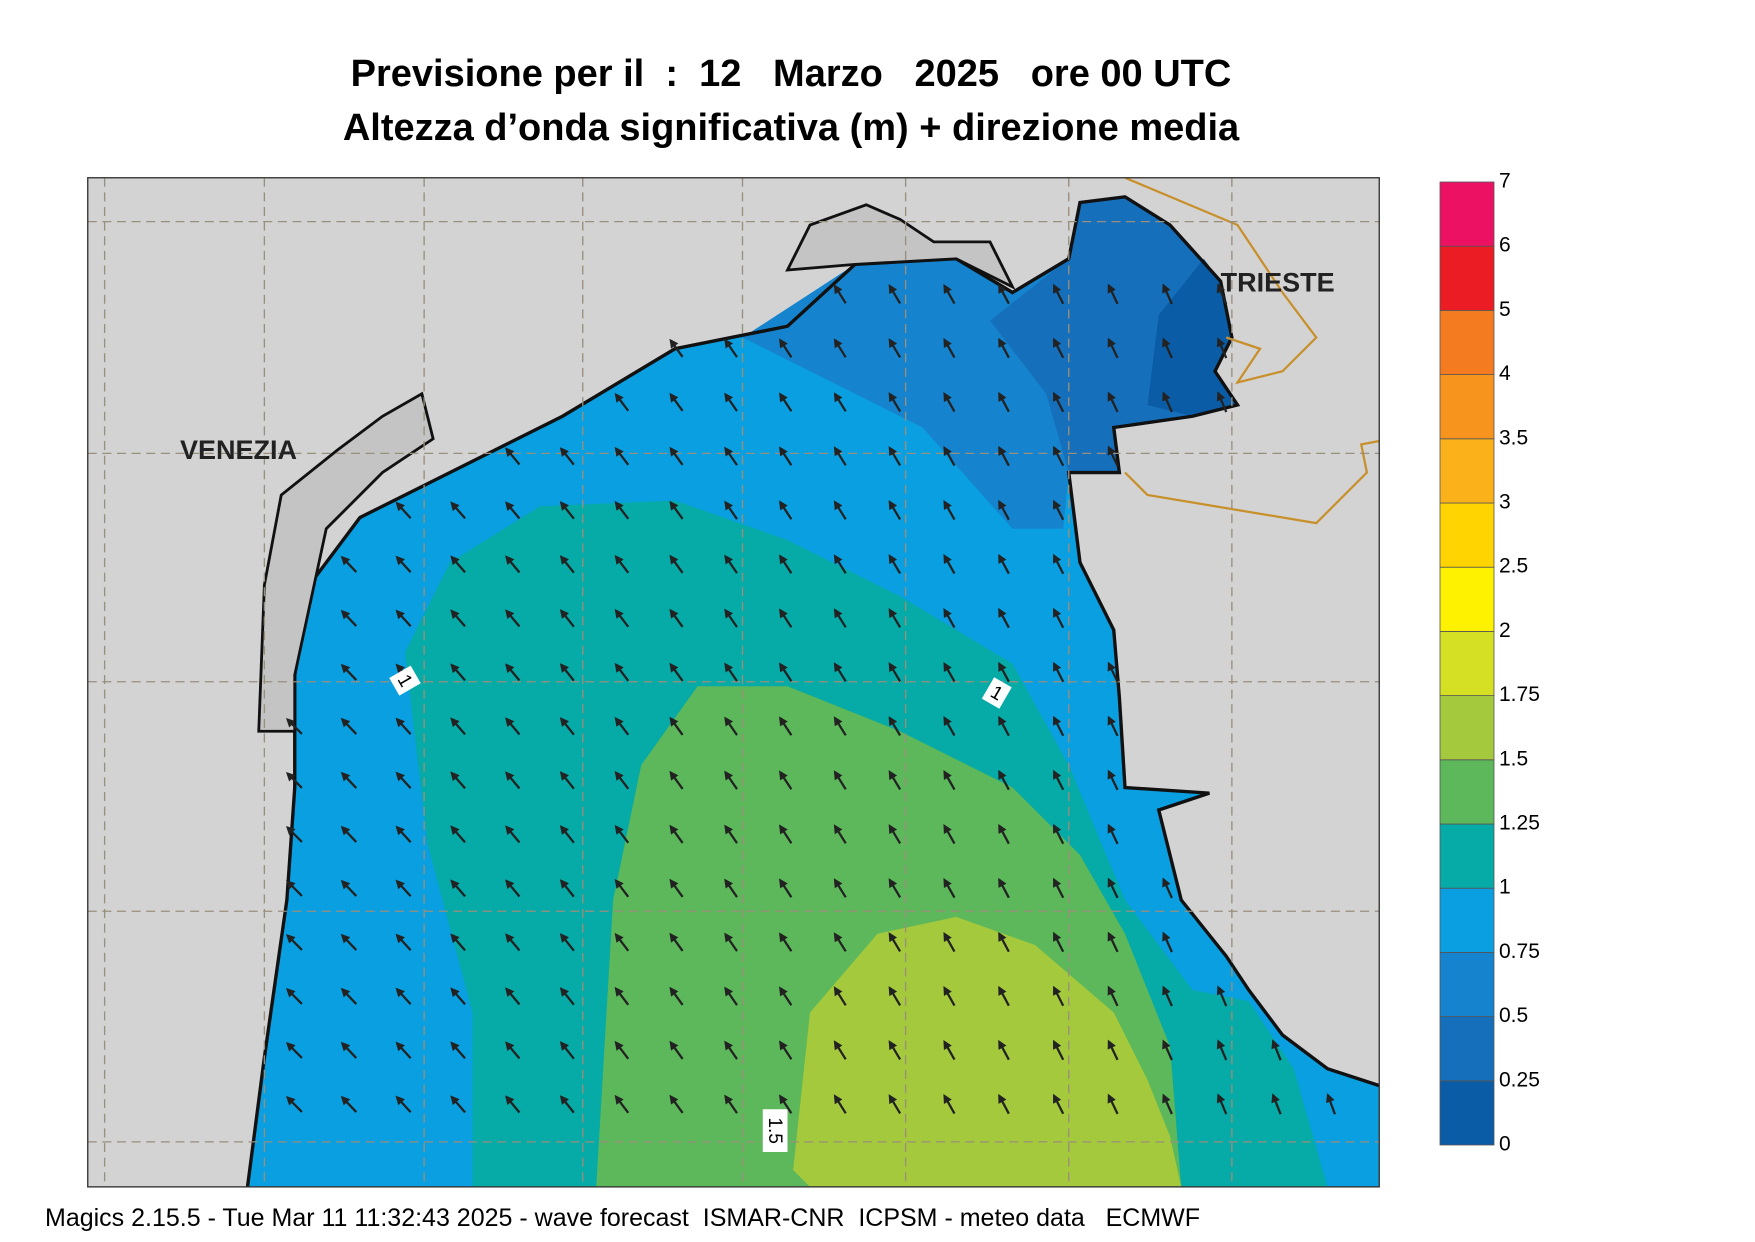  I want to click on lagoon-land, so click(346, 562).